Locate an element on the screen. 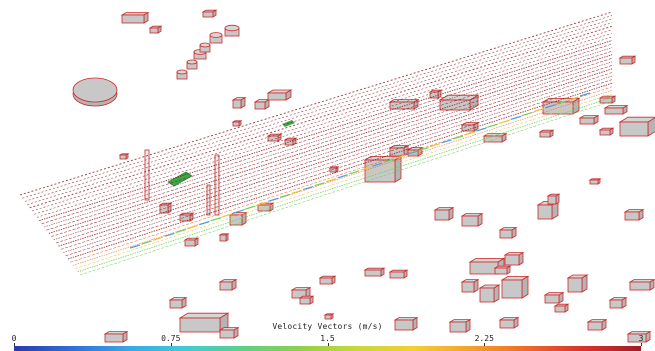 The image size is (655, 351). legend-tick-label: 2.25 is located at coordinates (484, 338).